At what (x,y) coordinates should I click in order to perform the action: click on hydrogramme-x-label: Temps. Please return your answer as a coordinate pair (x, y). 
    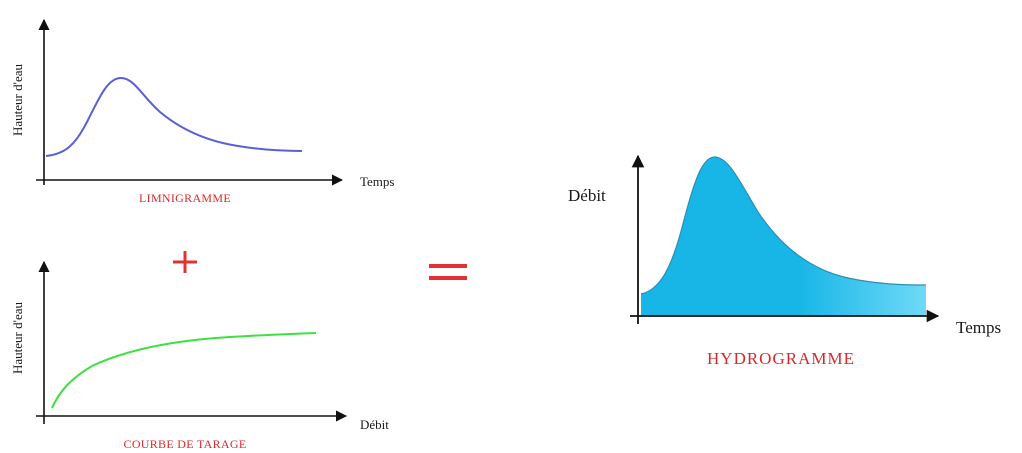
    Looking at the image, I should click on (978, 327).